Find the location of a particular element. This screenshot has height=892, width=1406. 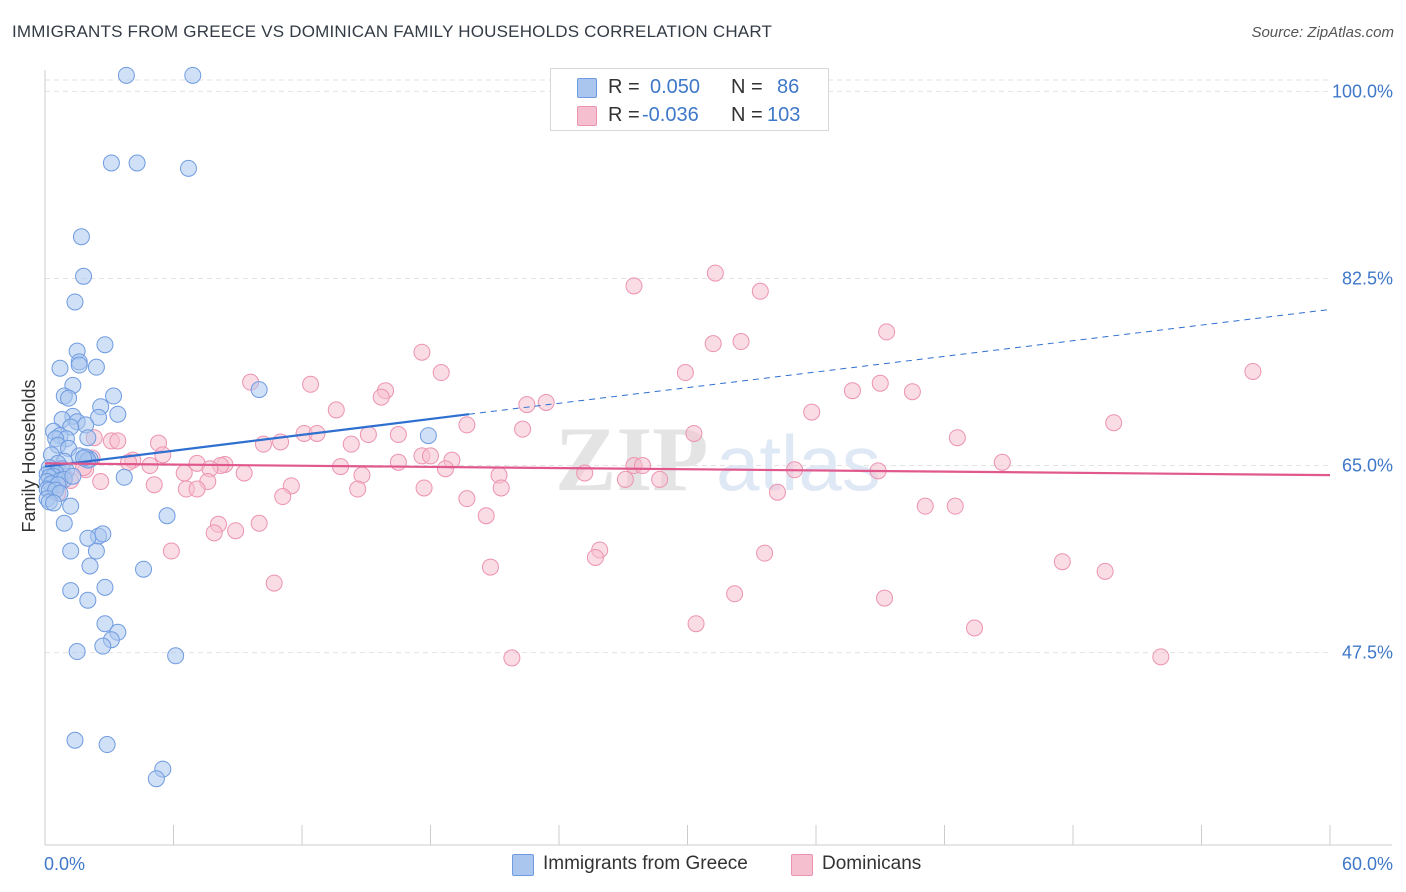

x-tick-label: 60.0% is located at coordinates (1367, 864).